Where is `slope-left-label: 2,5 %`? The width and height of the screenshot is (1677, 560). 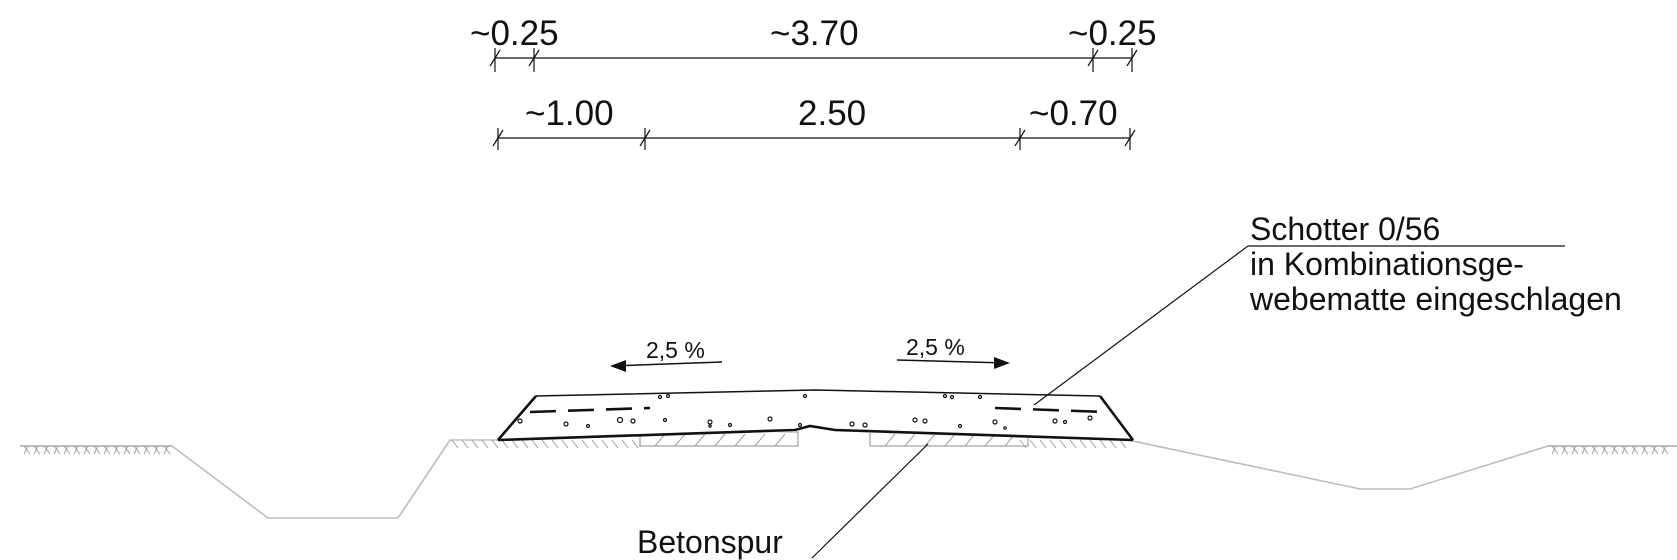 slope-left-label: 2,5 % is located at coordinates (675, 350).